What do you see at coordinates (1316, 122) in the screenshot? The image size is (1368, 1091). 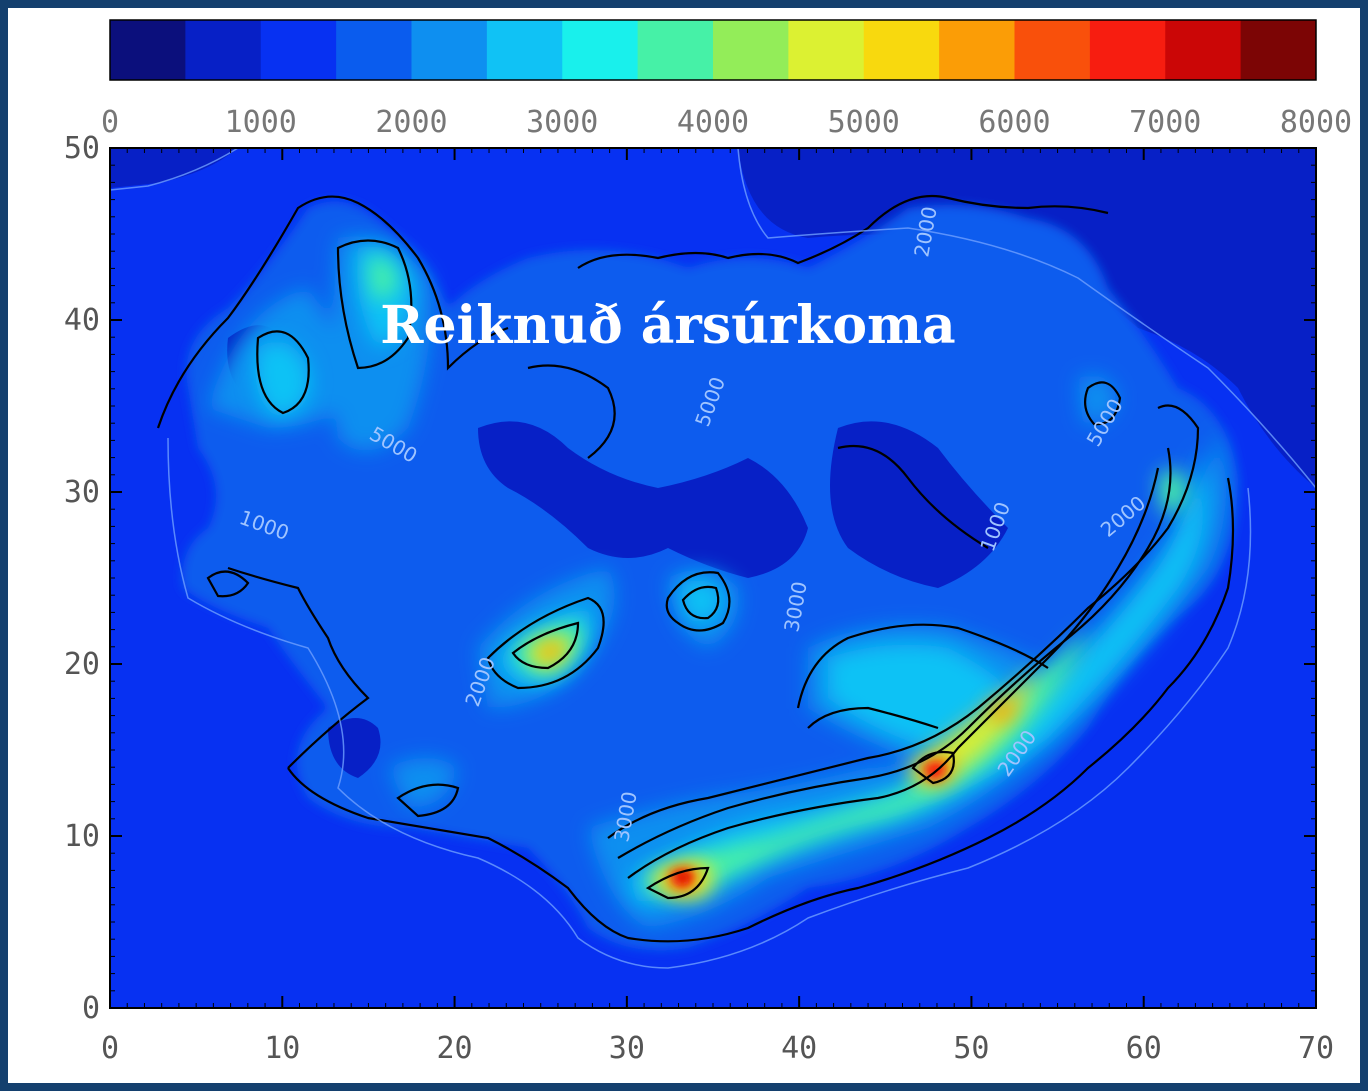 I see `colorbar-tick-label: 8000` at bounding box center [1316, 122].